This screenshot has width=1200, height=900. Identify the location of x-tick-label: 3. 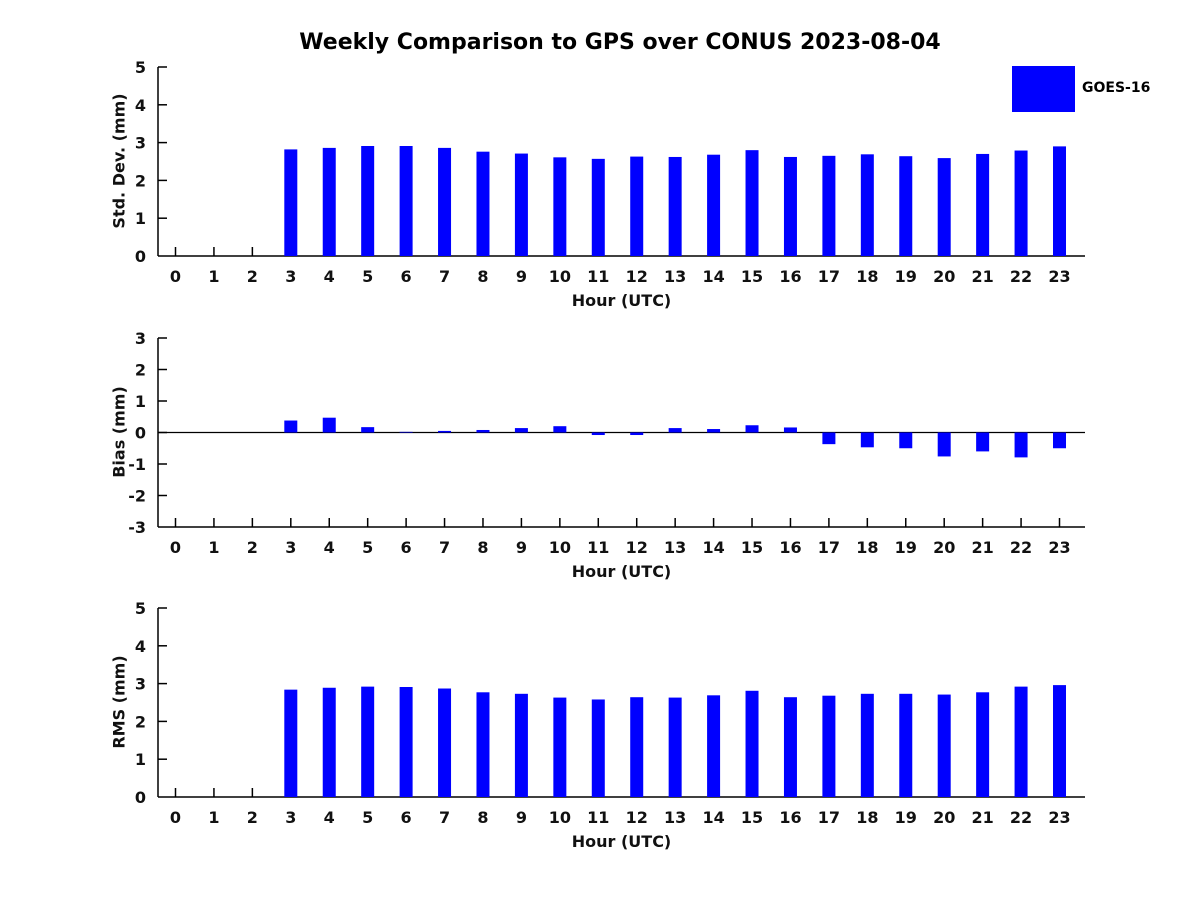
(290, 817).